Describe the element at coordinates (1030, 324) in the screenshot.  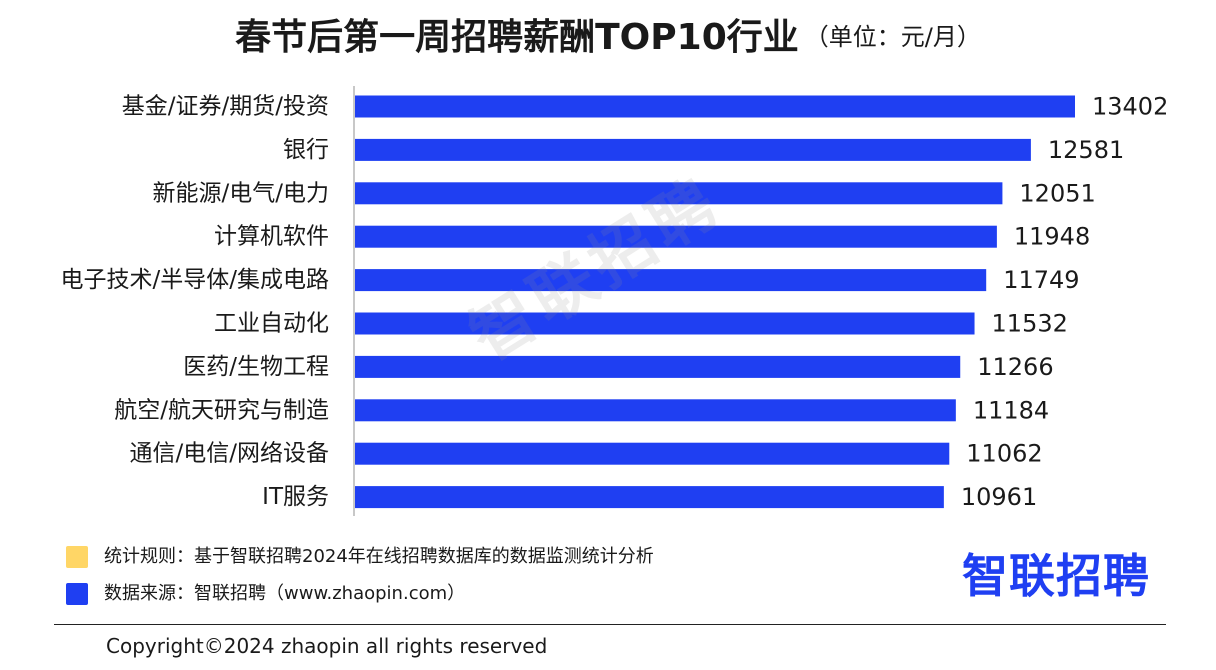
I see `value-label: 11532` at that location.